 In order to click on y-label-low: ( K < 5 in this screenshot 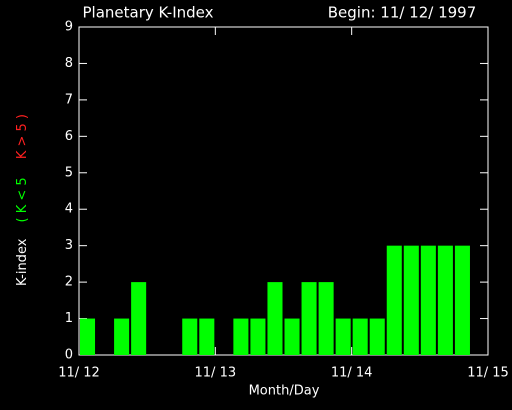, I will do `click(22, 199)`.